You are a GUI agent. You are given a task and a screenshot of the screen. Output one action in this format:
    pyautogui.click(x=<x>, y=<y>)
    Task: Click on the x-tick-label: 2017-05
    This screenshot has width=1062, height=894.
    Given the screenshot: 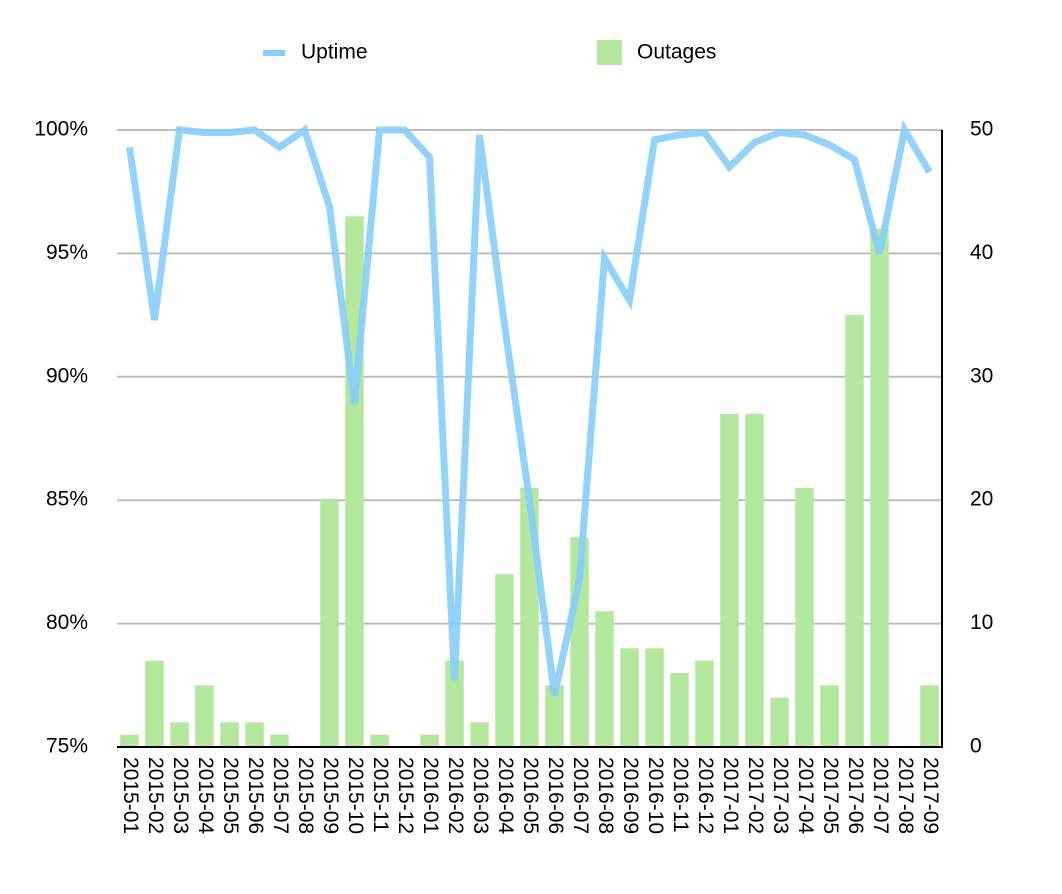 What is the action you would take?
    pyautogui.click(x=830, y=795)
    